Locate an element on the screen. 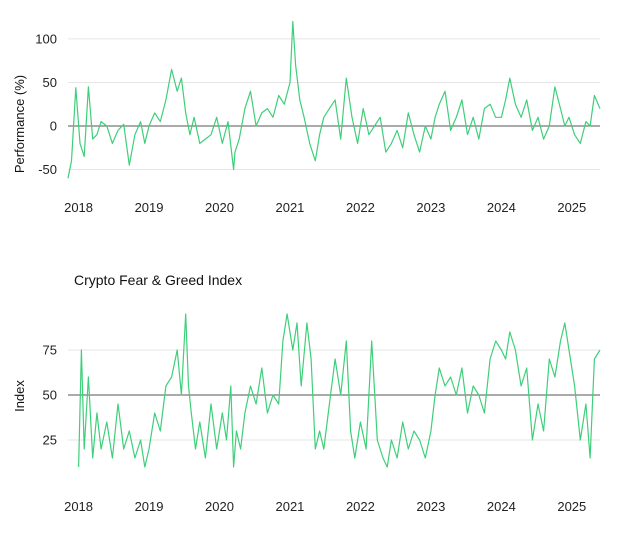 The image size is (617, 534). fear-greed-x-ticks: 2018 2019 2020 2021 2022 2023 2024 2025 is located at coordinates (325, 506).